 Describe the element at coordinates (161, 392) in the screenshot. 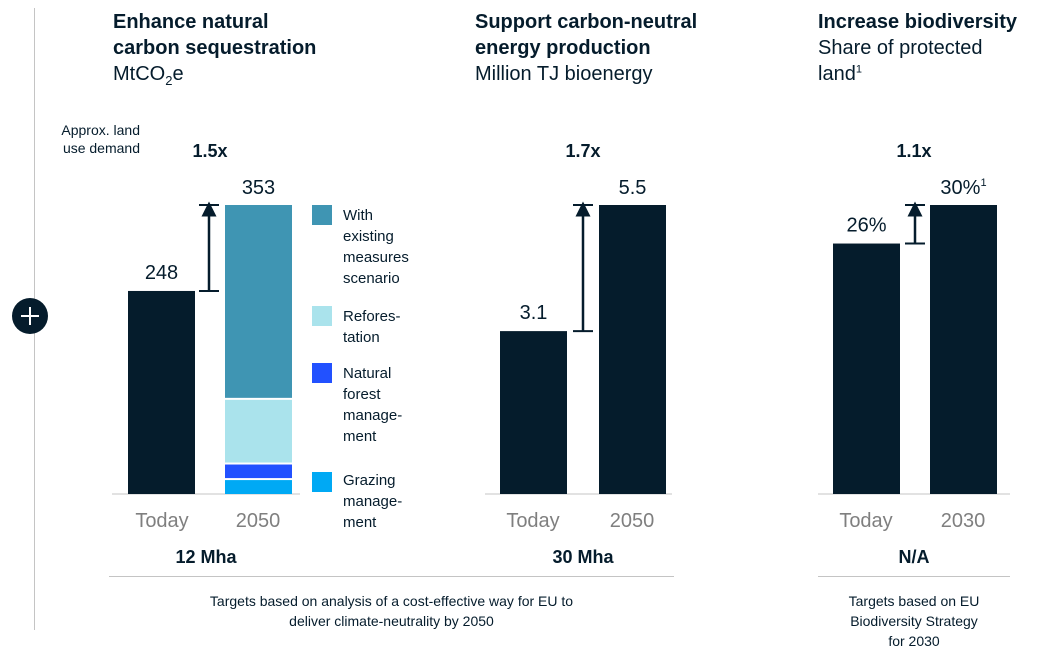

I see `chart-1-bar-today` at that location.